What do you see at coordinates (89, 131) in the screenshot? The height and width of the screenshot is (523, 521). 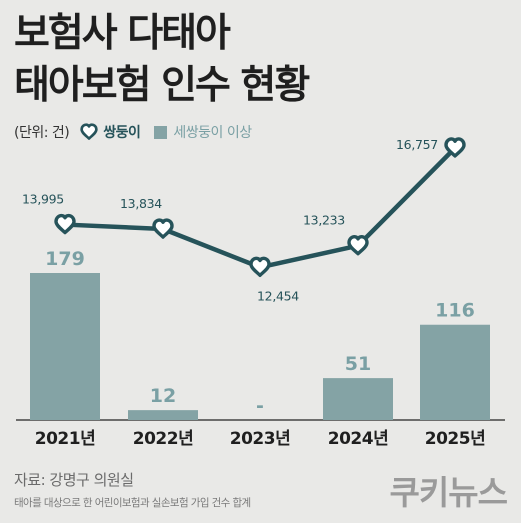 I see `heart-icon` at bounding box center [89, 131].